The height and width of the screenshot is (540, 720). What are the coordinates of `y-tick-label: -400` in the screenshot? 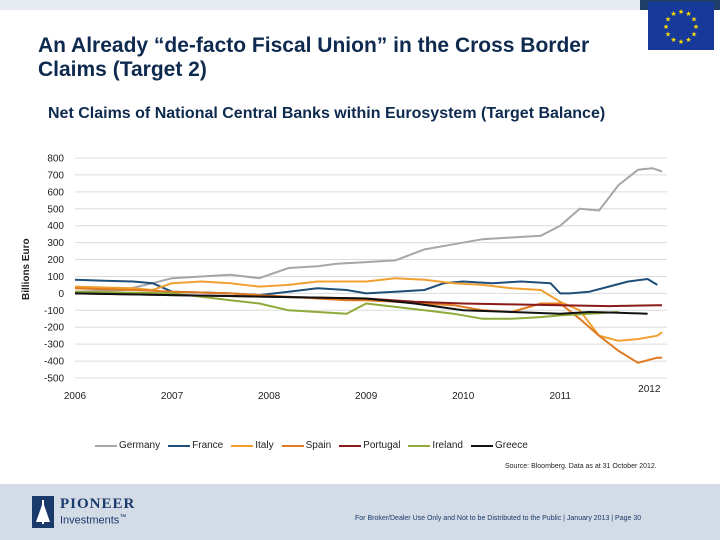 It's located at (54, 362).